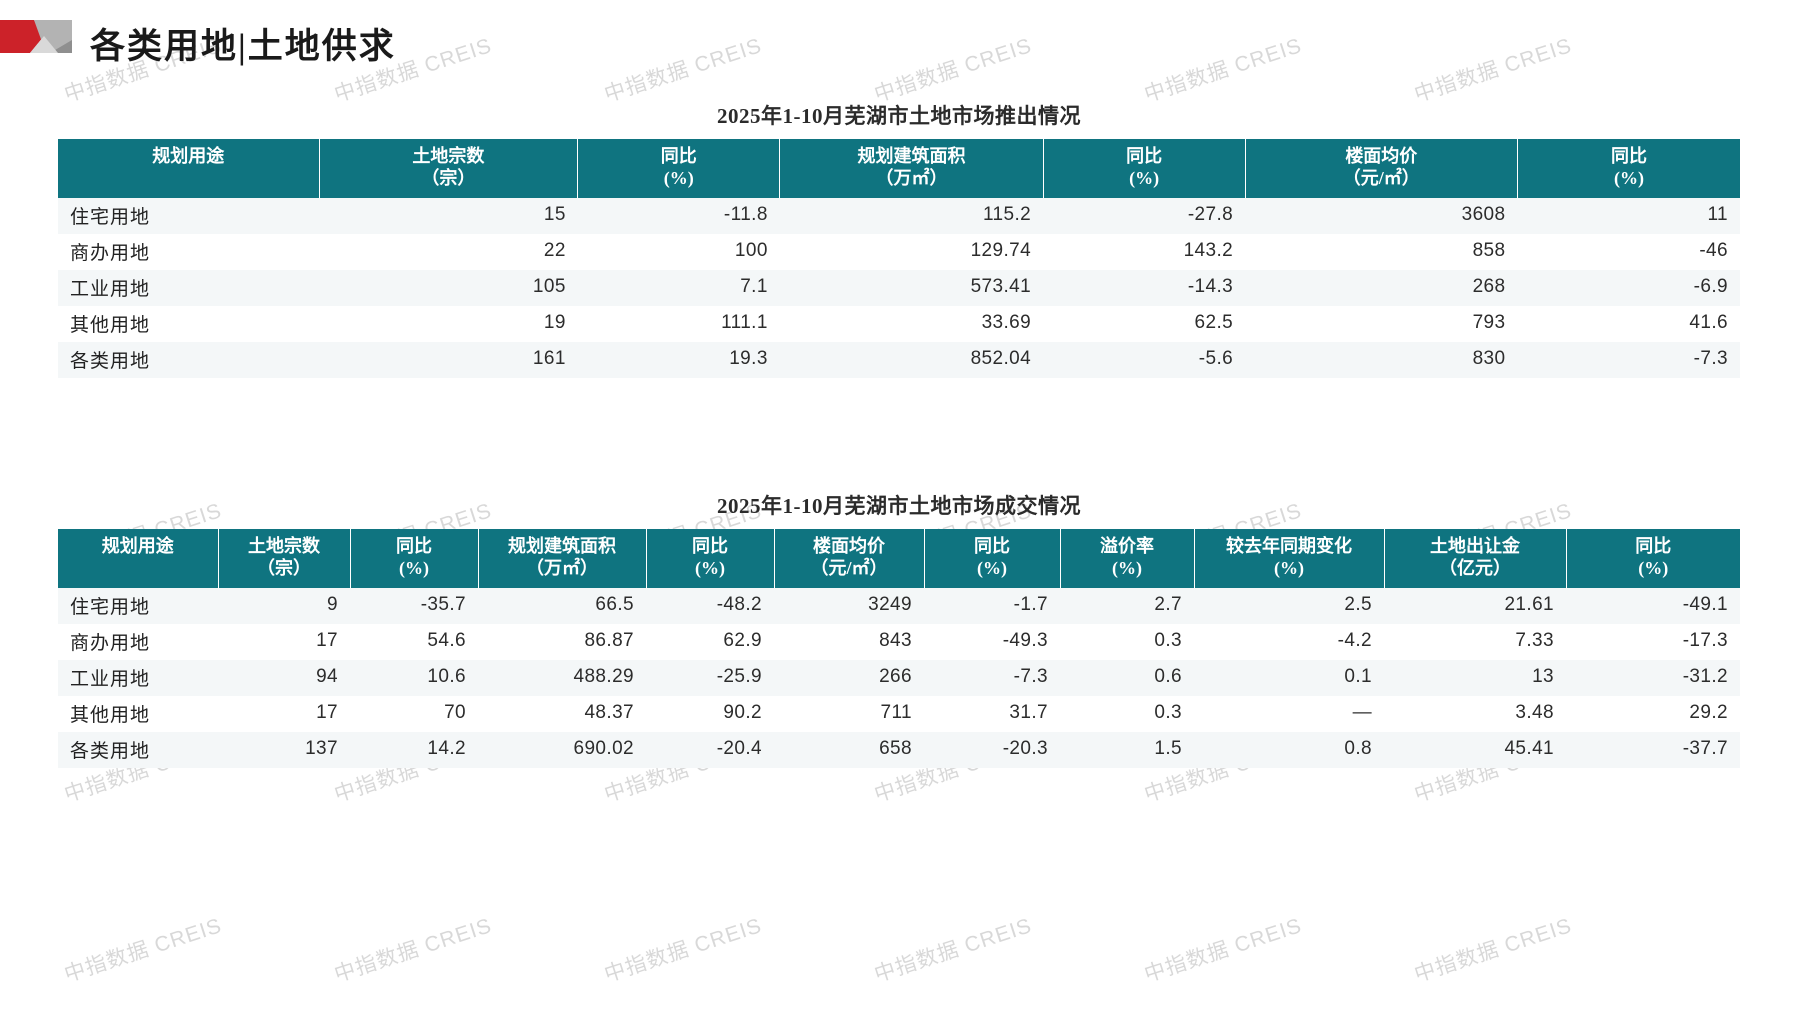 This screenshot has height=1010, width=1797. Describe the element at coordinates (110, 289) in the screenshot. I see `supply-row-label: 工业用地` at that location.